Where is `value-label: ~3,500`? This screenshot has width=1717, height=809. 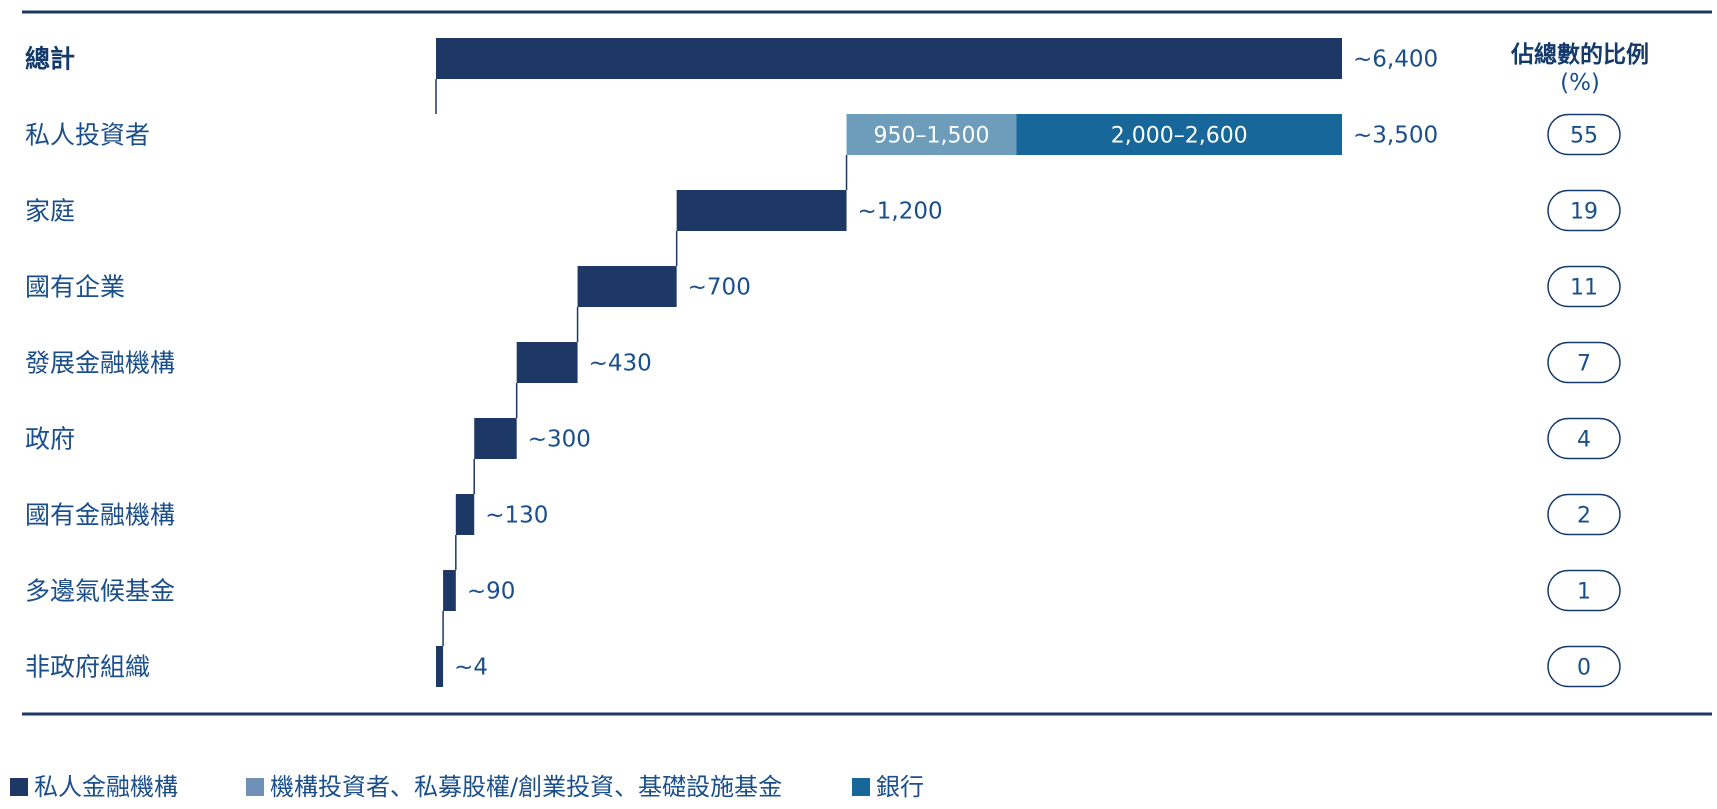
value-label: ~3,500 is located at coordinates (1395, 136).